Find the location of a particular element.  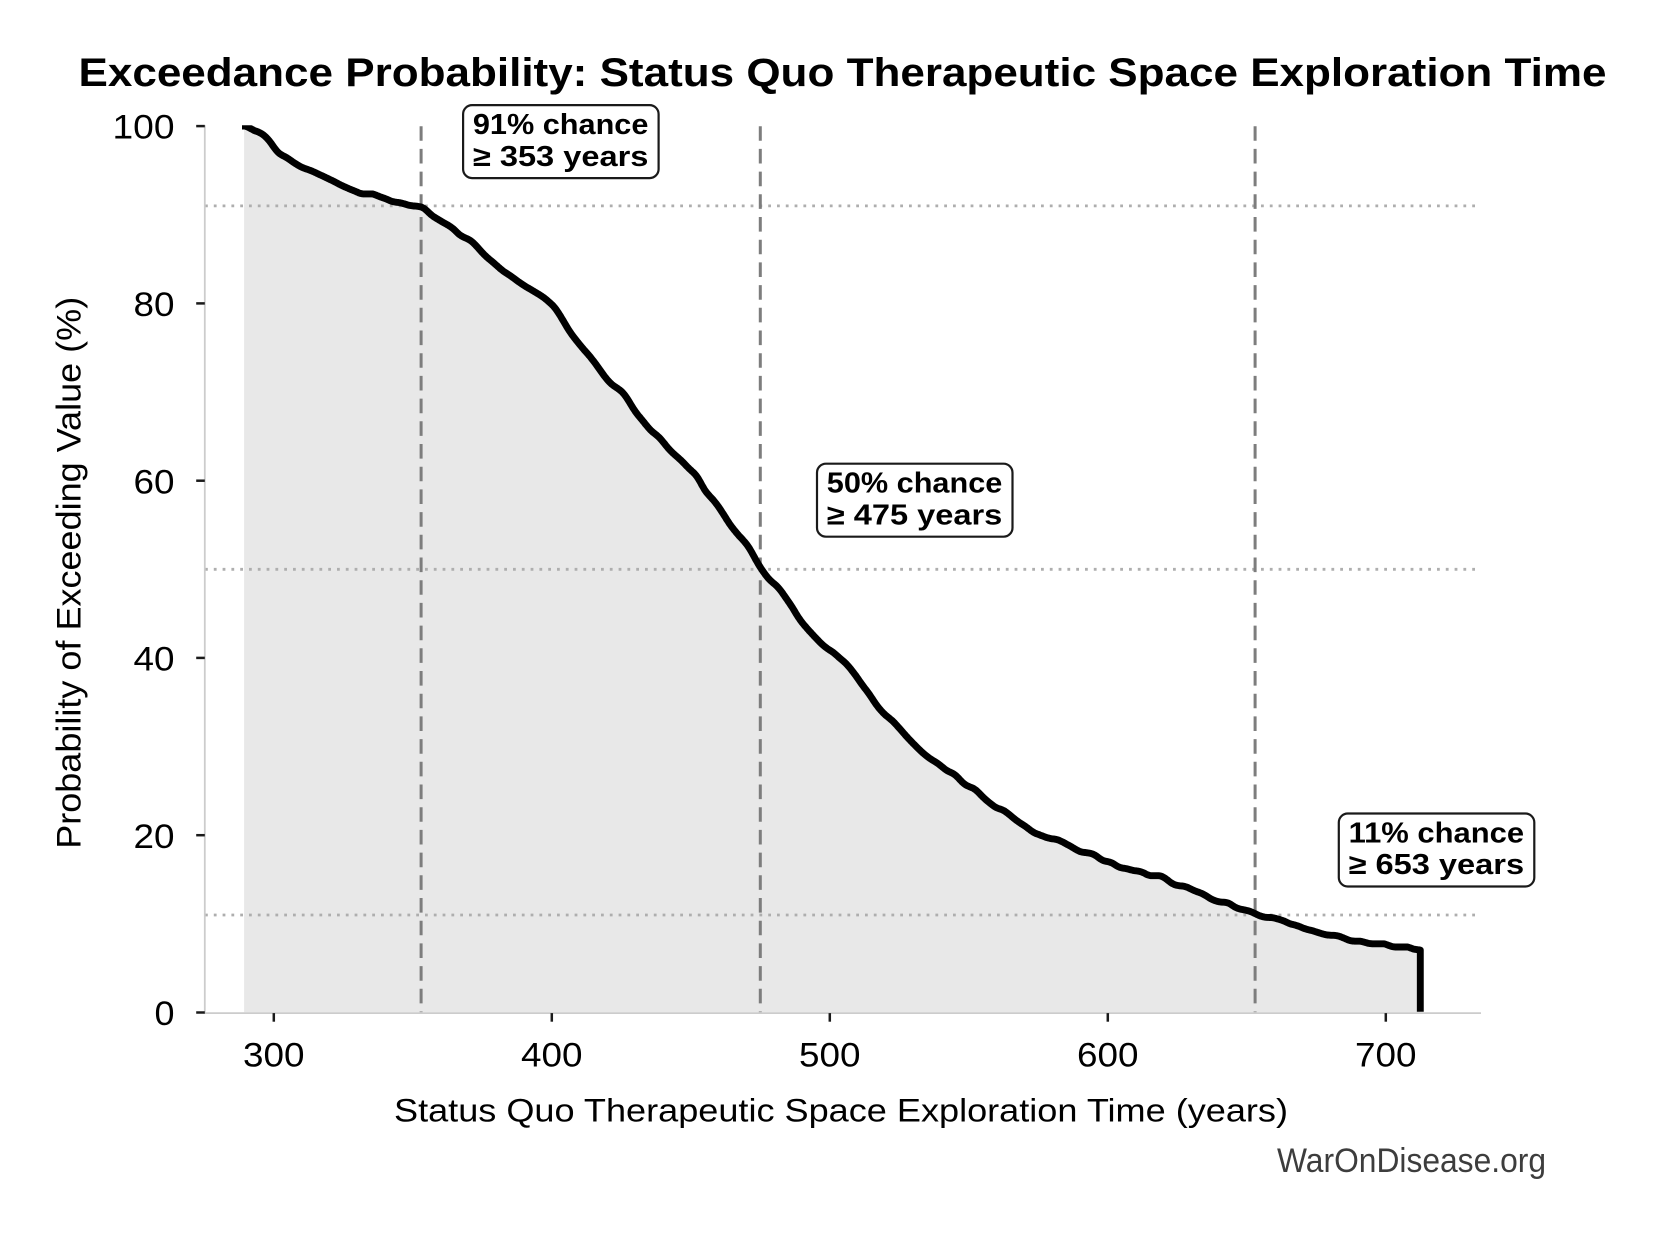

svg-text: 20 is located at coordinates (154, 837).